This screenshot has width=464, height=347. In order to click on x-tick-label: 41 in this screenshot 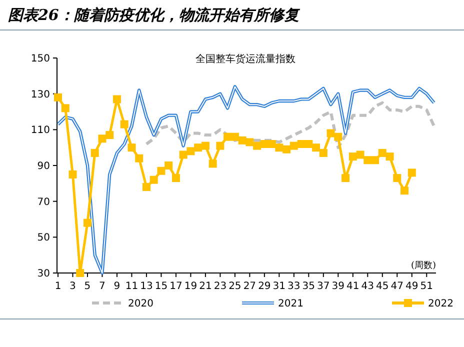, I will do `click(353, 286)`.